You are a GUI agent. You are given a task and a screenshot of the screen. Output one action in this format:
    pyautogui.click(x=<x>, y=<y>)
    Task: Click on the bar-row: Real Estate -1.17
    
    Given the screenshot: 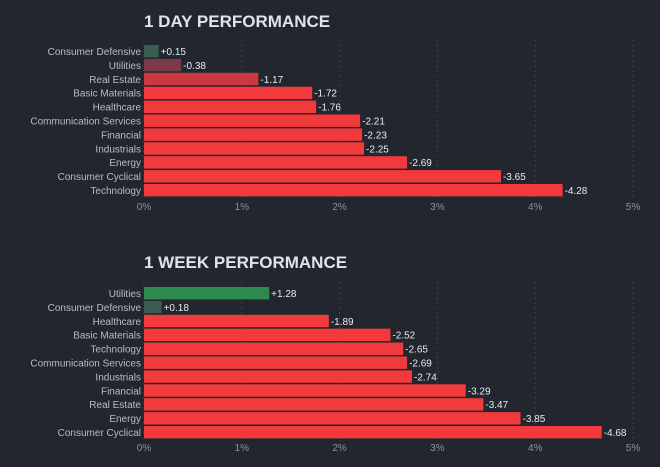 What is the action you would take?
    pyautogui.click(x=186, y=79)
    